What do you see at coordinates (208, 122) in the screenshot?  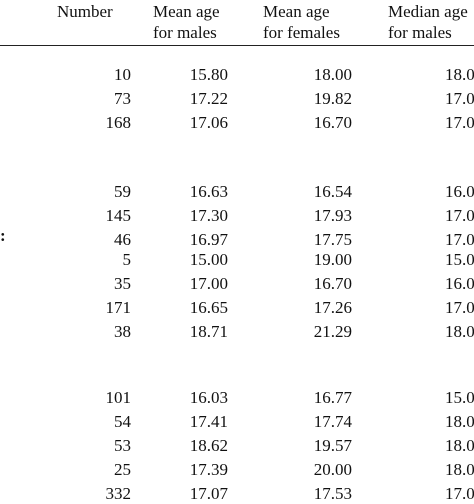 I see `cell-mean-age-males: 17.06` at bounding box center [208, 122].